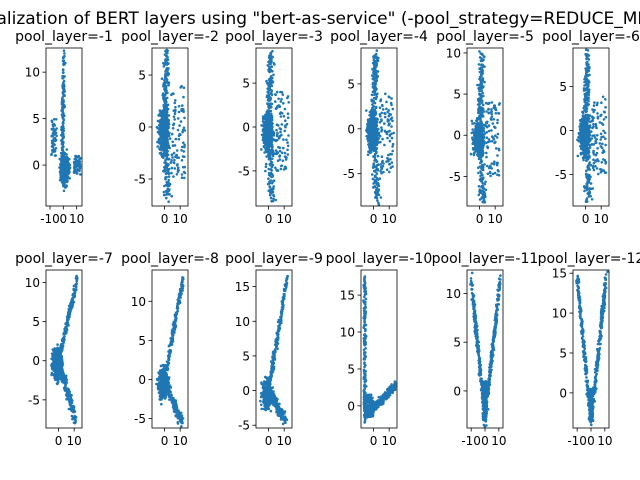  I want to click on x-tick-label: 0, so click(480, 219).